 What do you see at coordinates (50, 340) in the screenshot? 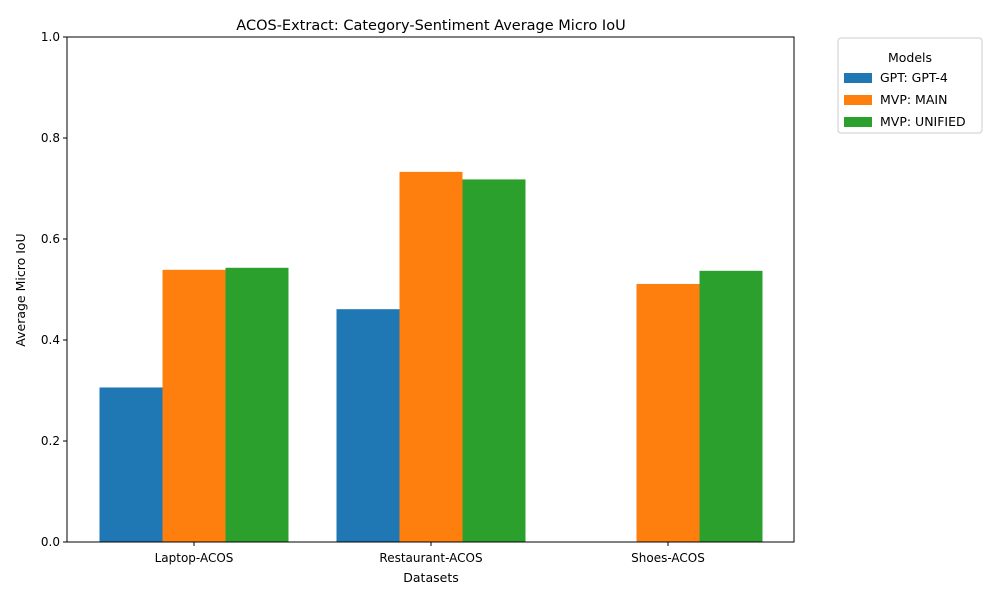
I see `y-tick-label: 0.4` at bounding box center [50, 340].